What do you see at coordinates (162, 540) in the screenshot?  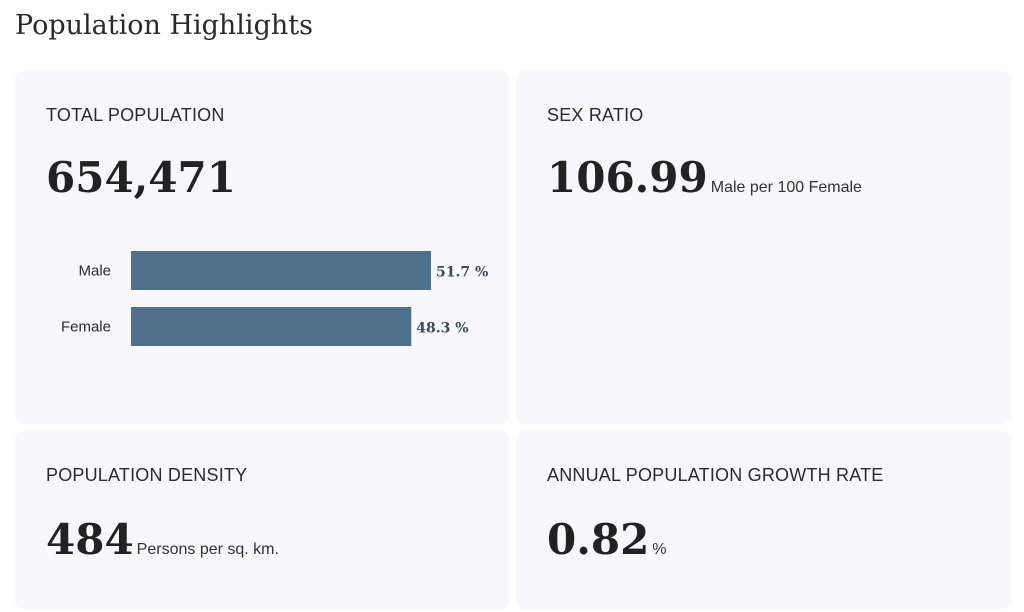 I see `population-density-stat: 484 Persons per sq. km.` at bounding box center [162, 540].